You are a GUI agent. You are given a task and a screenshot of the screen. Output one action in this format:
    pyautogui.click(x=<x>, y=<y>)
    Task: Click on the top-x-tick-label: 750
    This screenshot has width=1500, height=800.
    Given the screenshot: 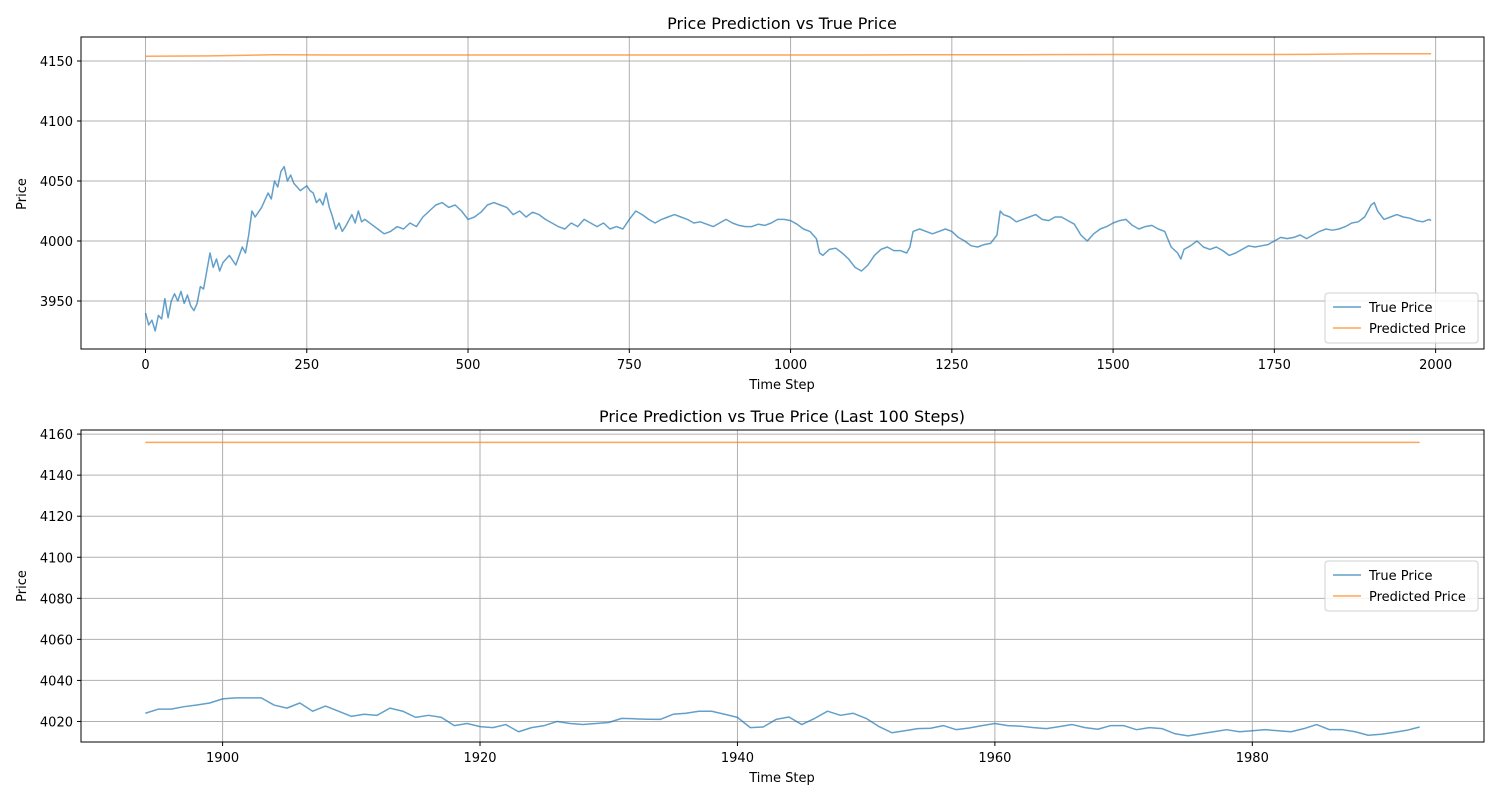 What is the action you would take?
    pyautogui.click(x=629, y=365)
    